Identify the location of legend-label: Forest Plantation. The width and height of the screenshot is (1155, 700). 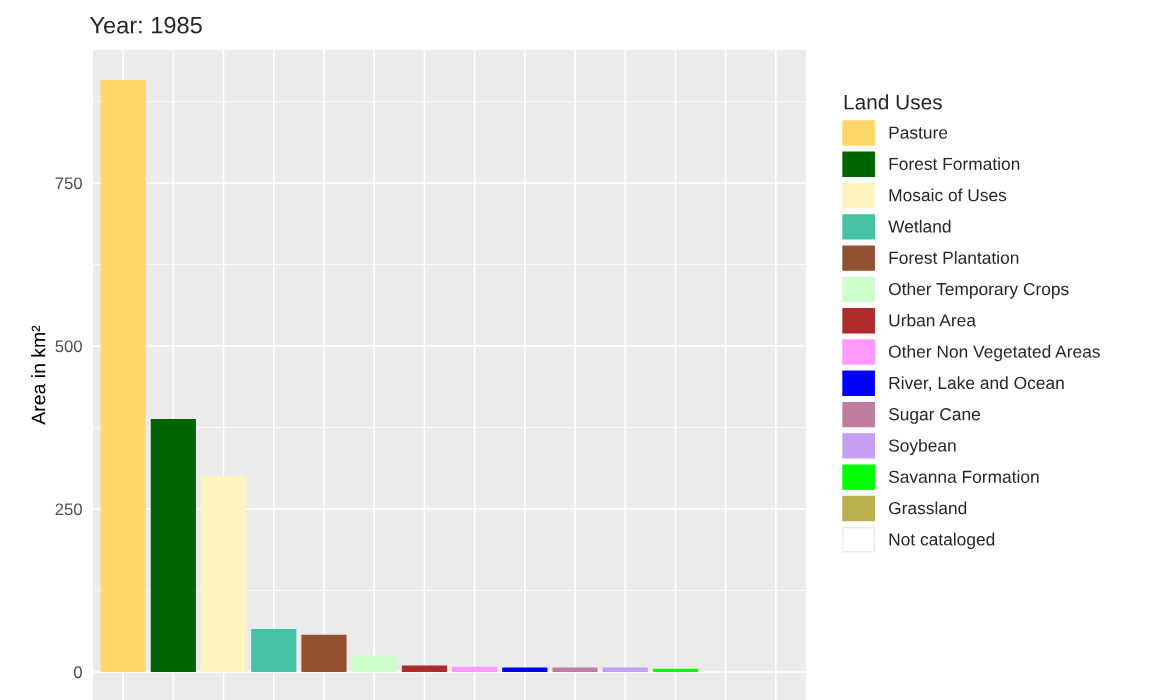
(954, 257).